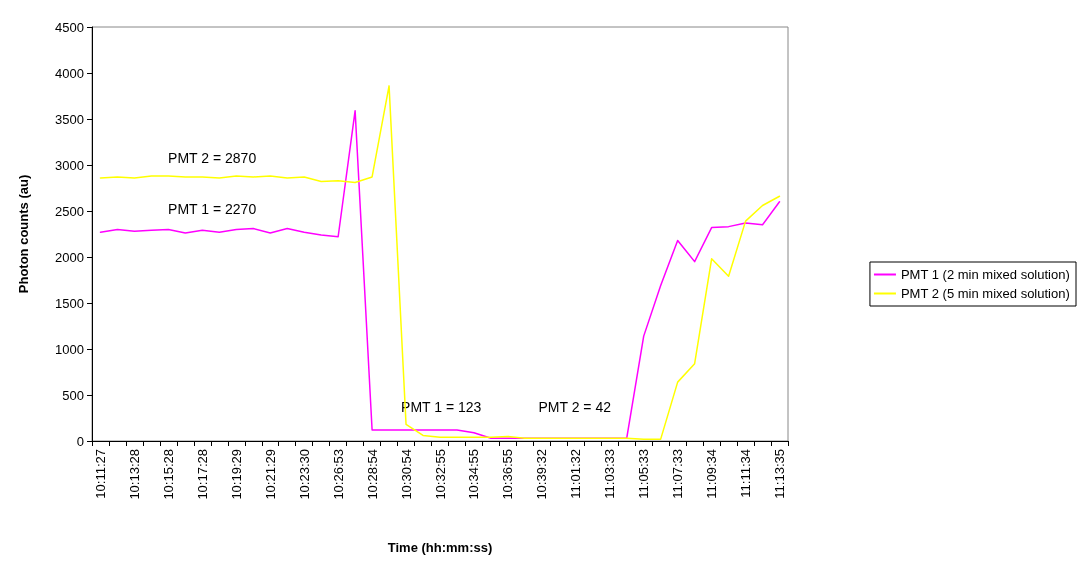  What do you see at coordinates (508, 474) in the screenshot?
I see `x-tick-label: 10:36:55` at bounding box center [508, 474].